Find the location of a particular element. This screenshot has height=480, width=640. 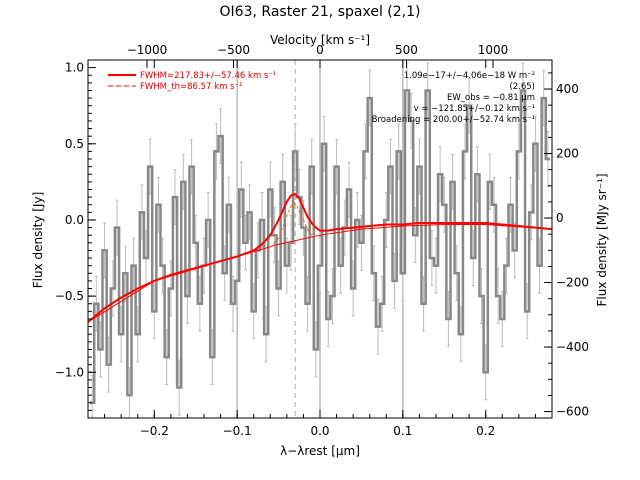

x-tick-label: 0.1 is located at coordinates (402, 431).